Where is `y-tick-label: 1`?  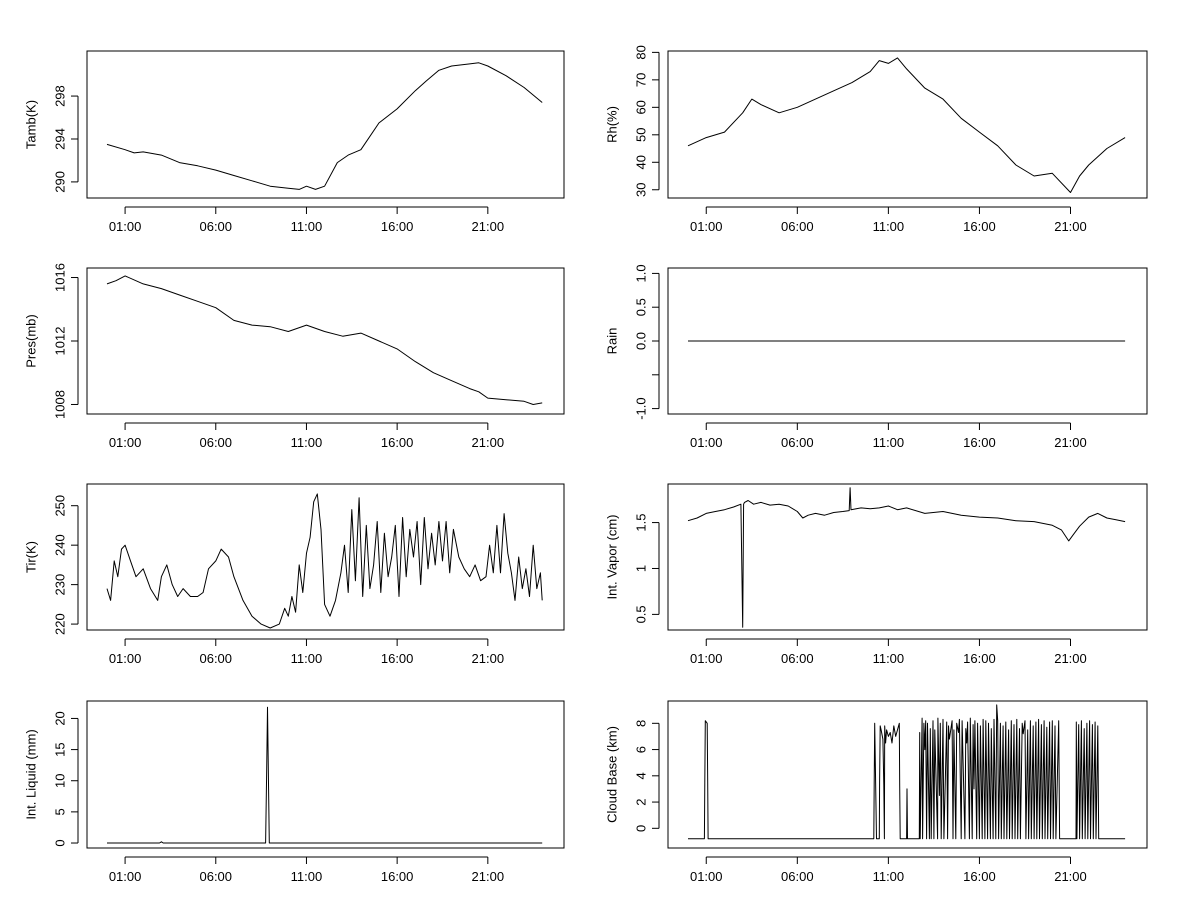 y-tick-label: 1 is located at coordinates (640, 568).